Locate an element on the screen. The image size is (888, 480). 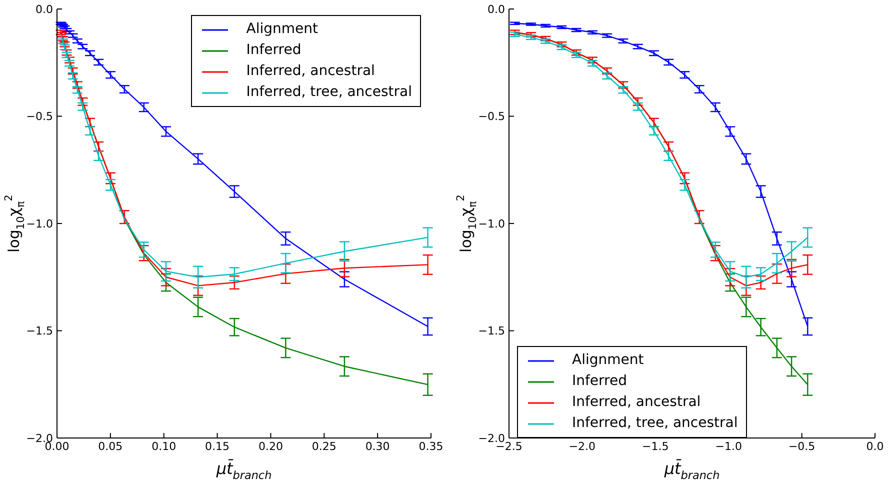
x-tick-label: 0.20 is located at coordinates (270, 446).